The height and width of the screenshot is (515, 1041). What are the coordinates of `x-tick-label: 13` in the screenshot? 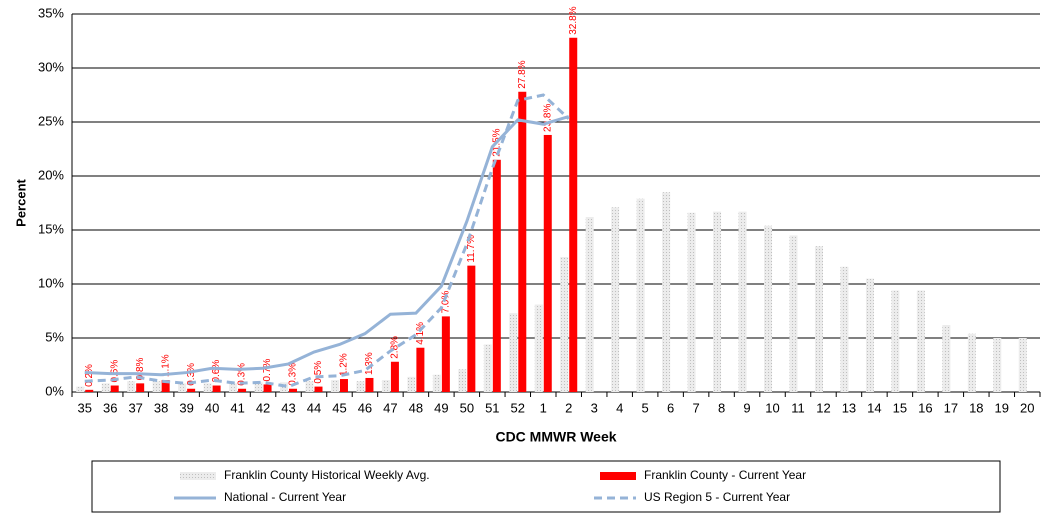 It's located at (849, 407).